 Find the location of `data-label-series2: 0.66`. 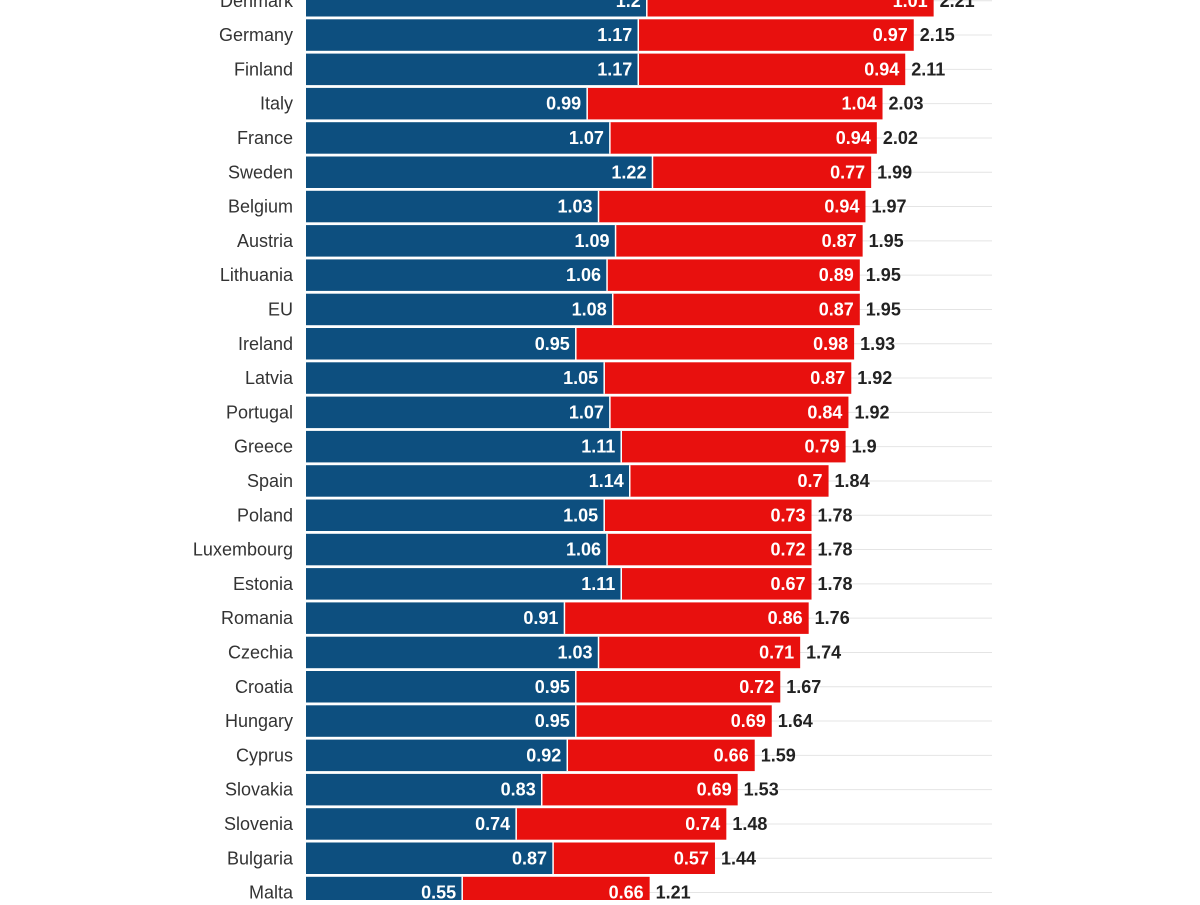

data-label-series2: 0.66 is located at coordinates (731, 755).